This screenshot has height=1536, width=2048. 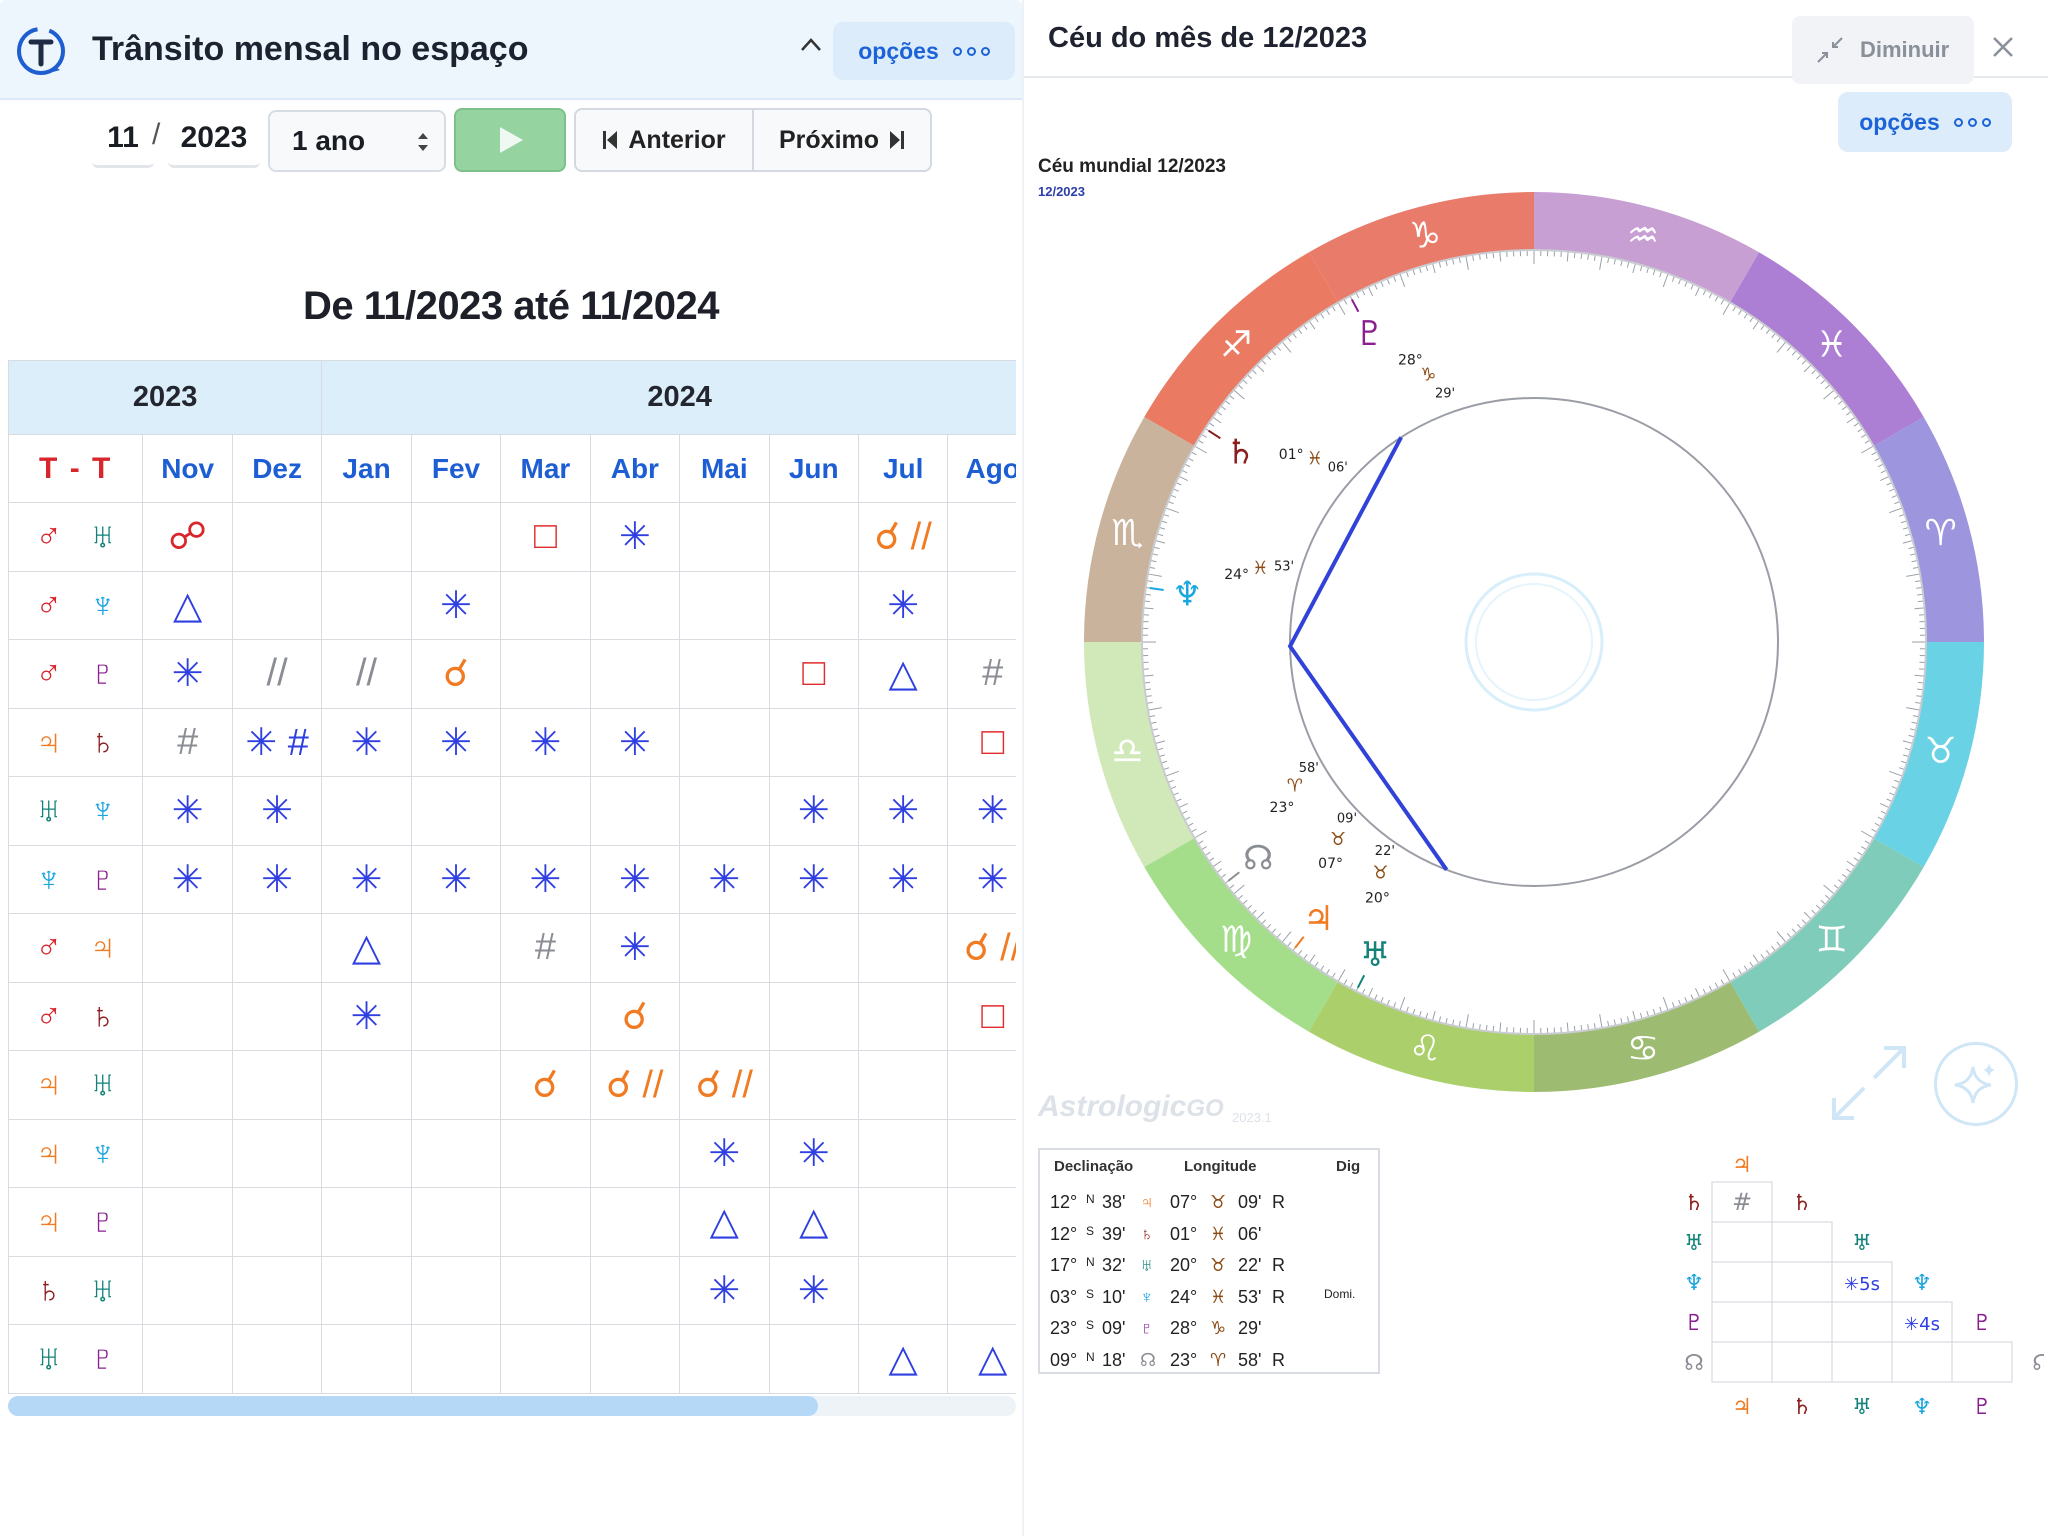 I want to click on table-row: ♃ ♇ △ △, so click(x=512, y=1222).